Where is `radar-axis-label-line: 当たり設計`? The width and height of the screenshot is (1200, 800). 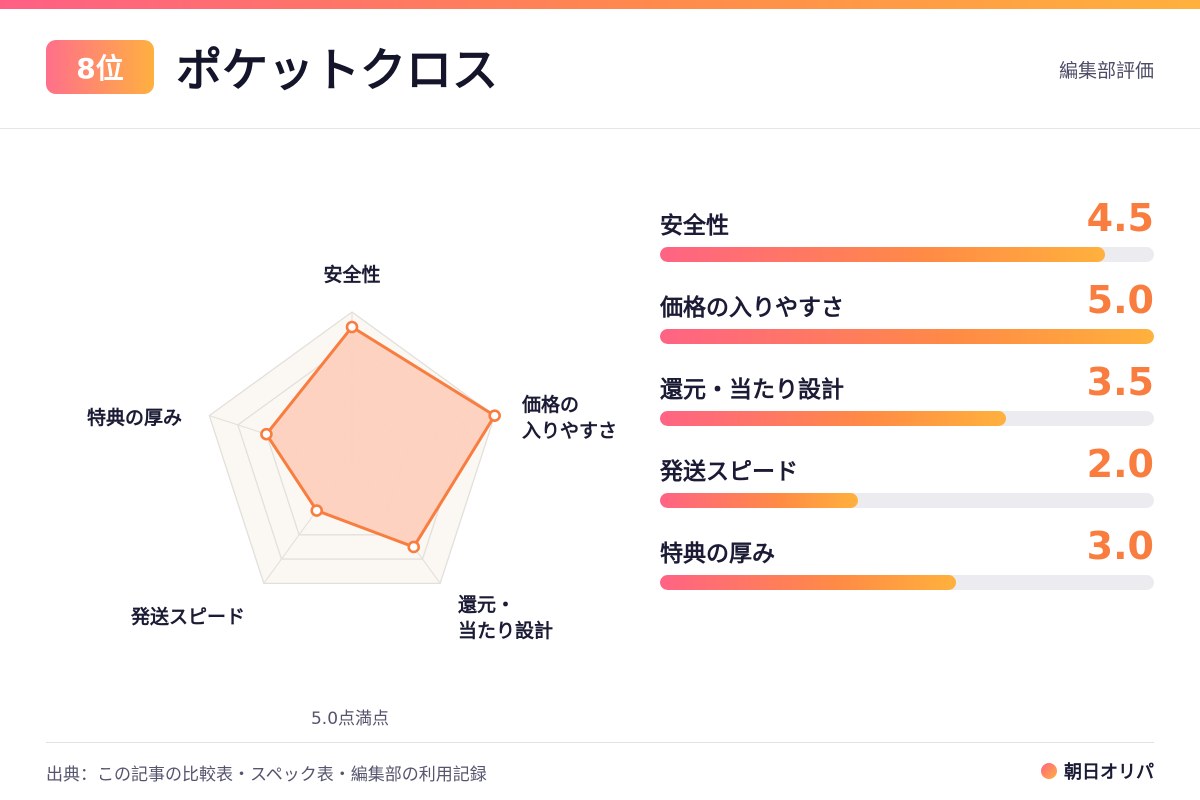
radar-axis-label-line: 当たり設計 is located at coordinates (506, 631).